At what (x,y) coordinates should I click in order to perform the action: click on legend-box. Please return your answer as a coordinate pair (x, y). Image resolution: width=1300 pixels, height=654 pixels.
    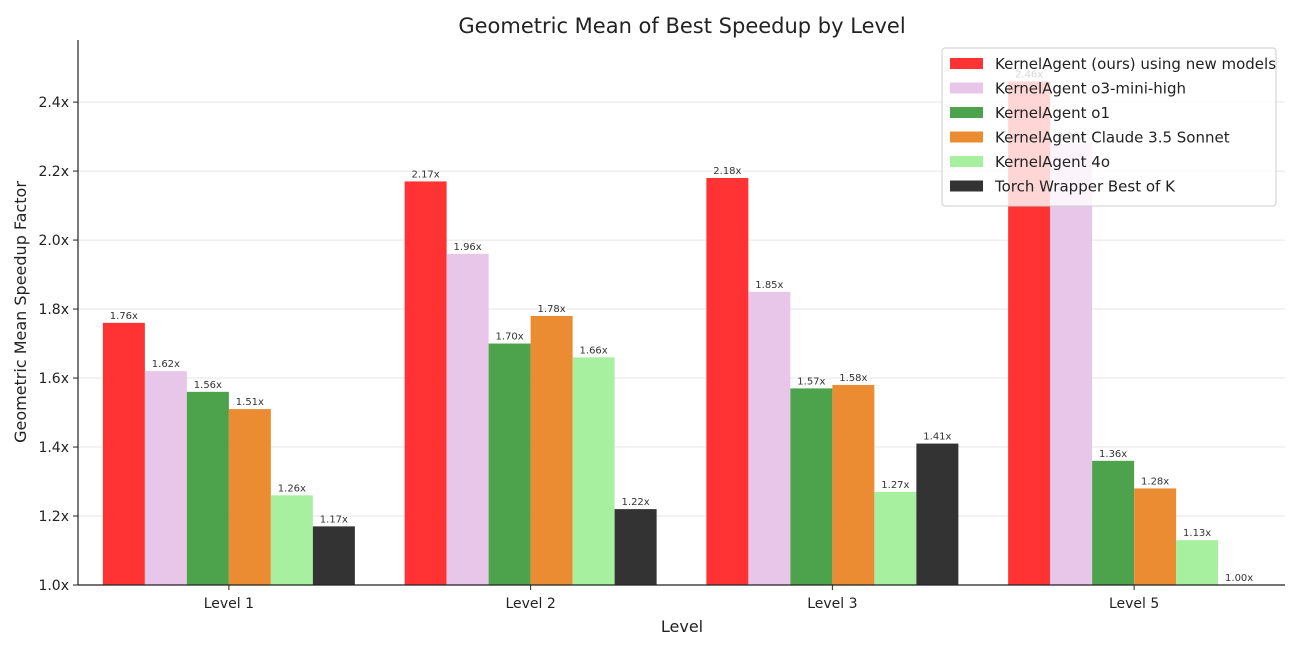
    Looking at the image, I should click on (1109, 127).